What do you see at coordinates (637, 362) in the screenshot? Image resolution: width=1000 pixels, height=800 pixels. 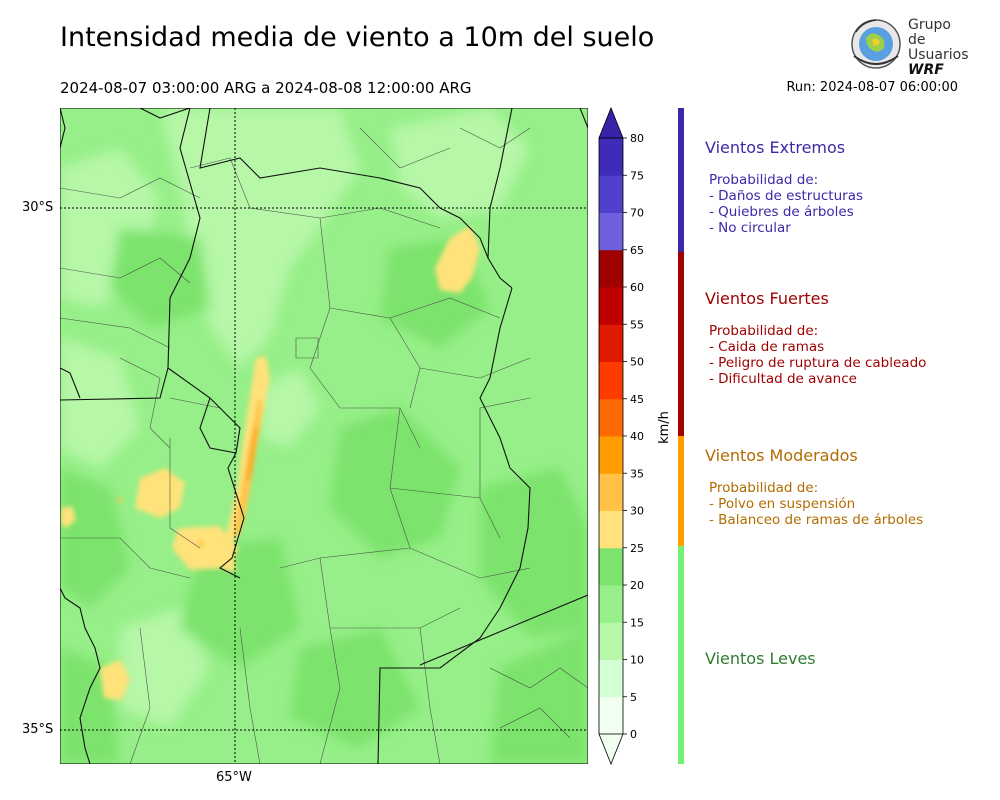 I see `colorbar-tick-label: 50` at bounding box center [637, 362].